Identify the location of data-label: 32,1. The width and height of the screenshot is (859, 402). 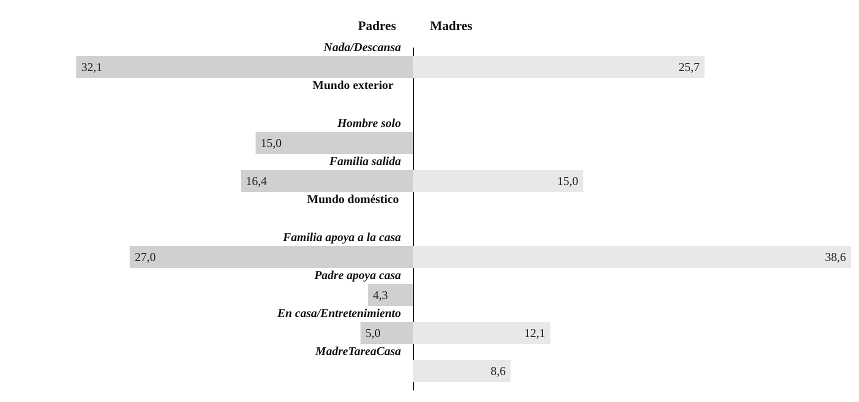
(91, 67).